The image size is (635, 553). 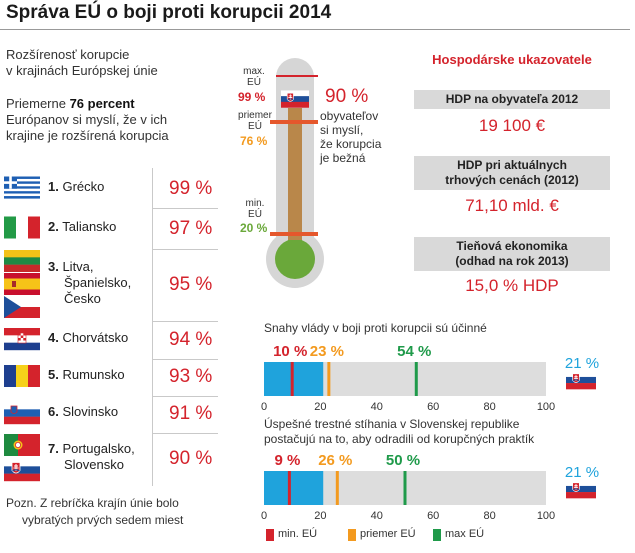 I want to click on bar-marker-label: 26 %, so click(x=335, y=460).